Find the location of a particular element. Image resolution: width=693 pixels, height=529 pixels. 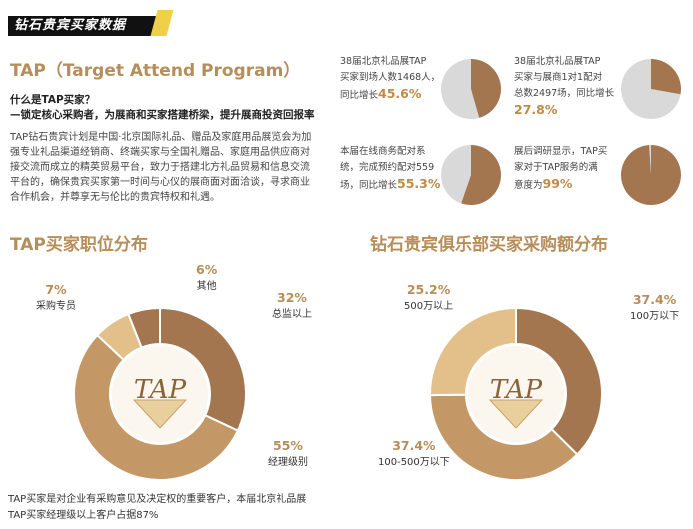

stat-percent: 55.3% is located at coordinates (419, 183).